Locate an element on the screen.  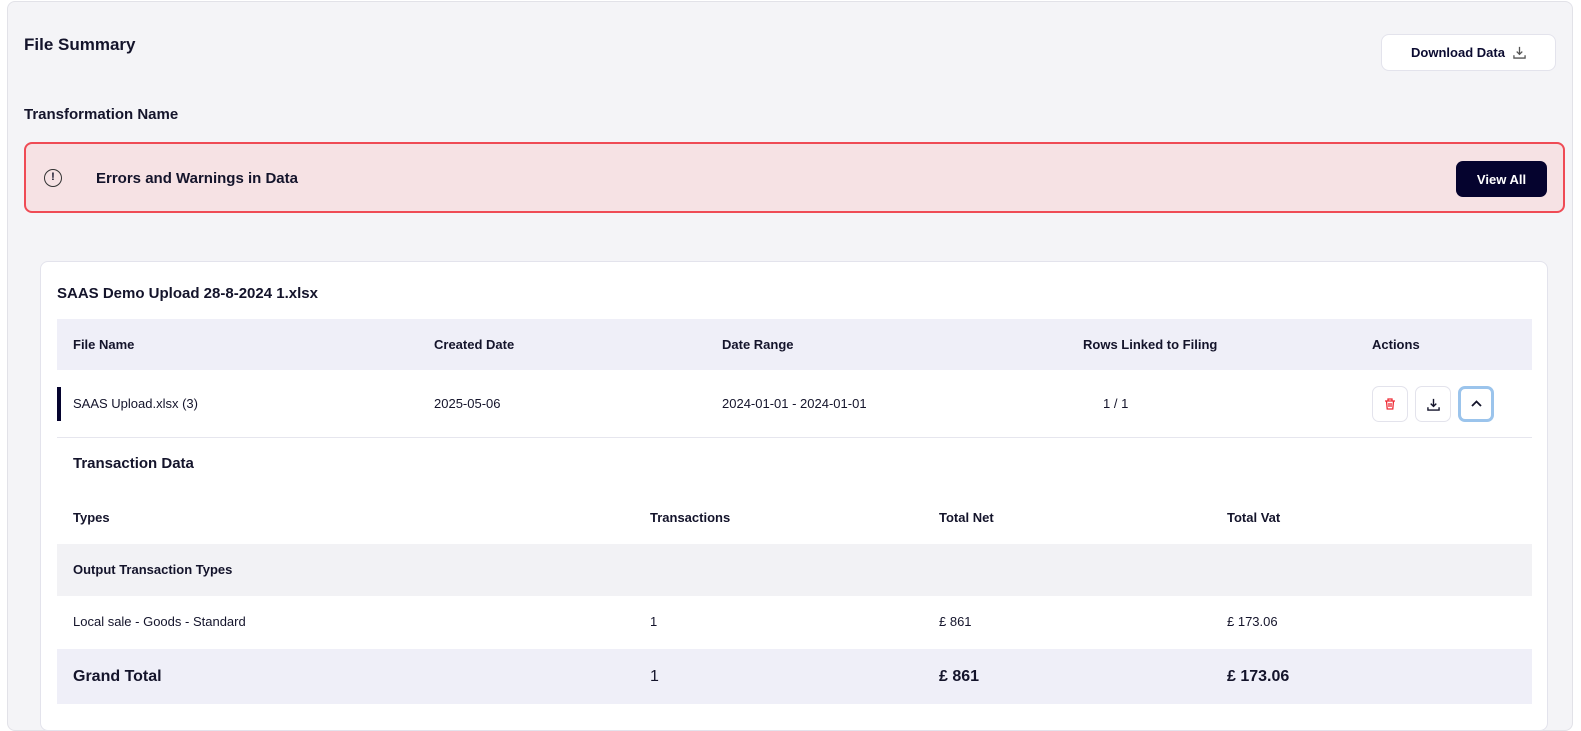
file-name: SAAS Upload.xlsx (3) is located at coordinates (135, 403).